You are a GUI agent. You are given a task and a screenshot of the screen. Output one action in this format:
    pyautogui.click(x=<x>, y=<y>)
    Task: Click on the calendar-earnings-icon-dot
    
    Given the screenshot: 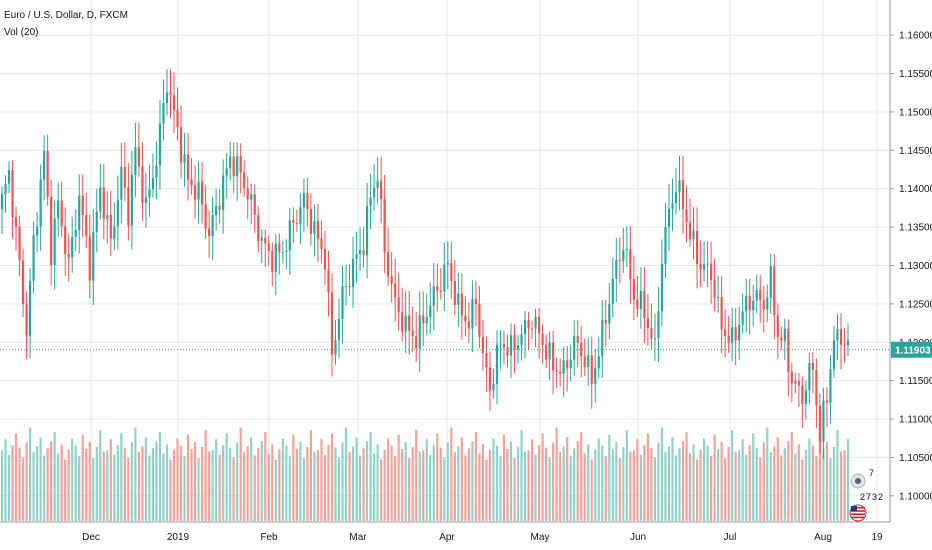 What is the action you would take?
    pyautogui.click(x=858, y=481)
    